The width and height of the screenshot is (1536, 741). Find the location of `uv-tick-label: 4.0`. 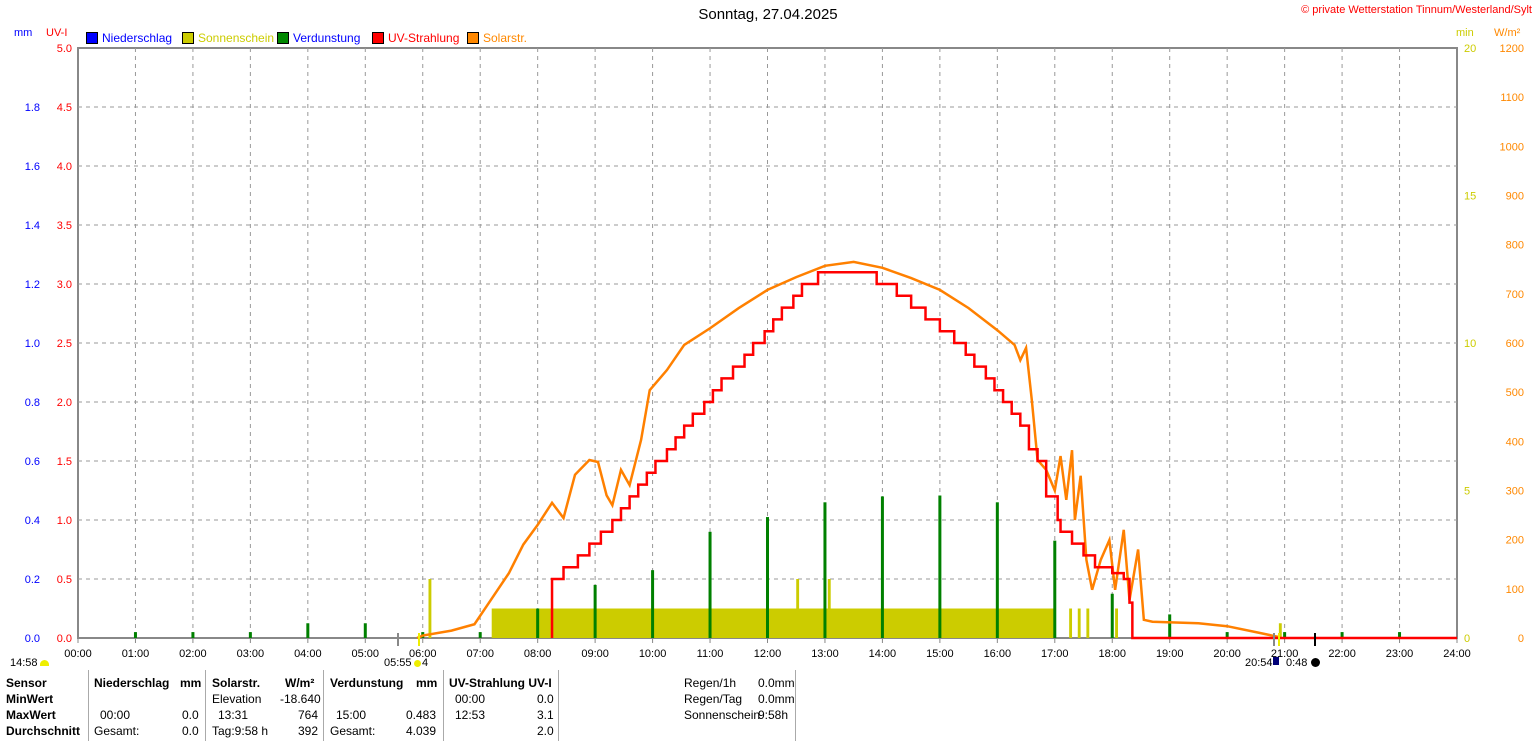

uv-tick-label: 4.0 is located at coordinates (64, 167).